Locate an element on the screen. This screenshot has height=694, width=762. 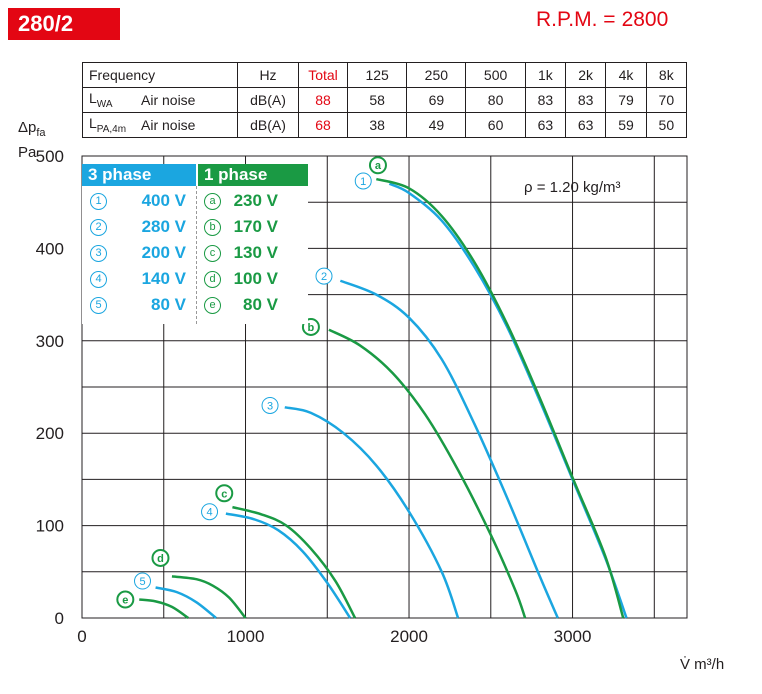
curve-mark-e is located at coordinates (125, 599).